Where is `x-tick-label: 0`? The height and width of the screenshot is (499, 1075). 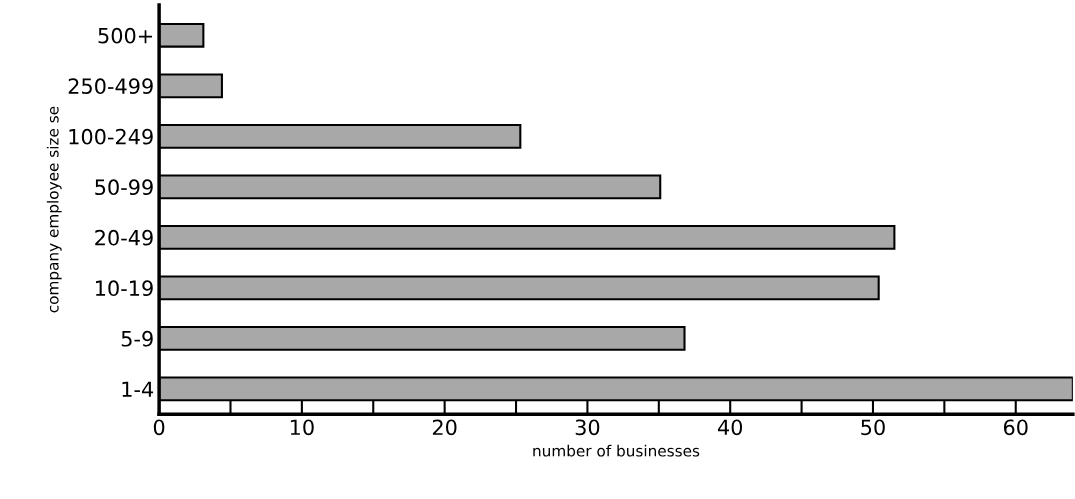 x-tick-label: 0 is located at coordinates (159, 427).